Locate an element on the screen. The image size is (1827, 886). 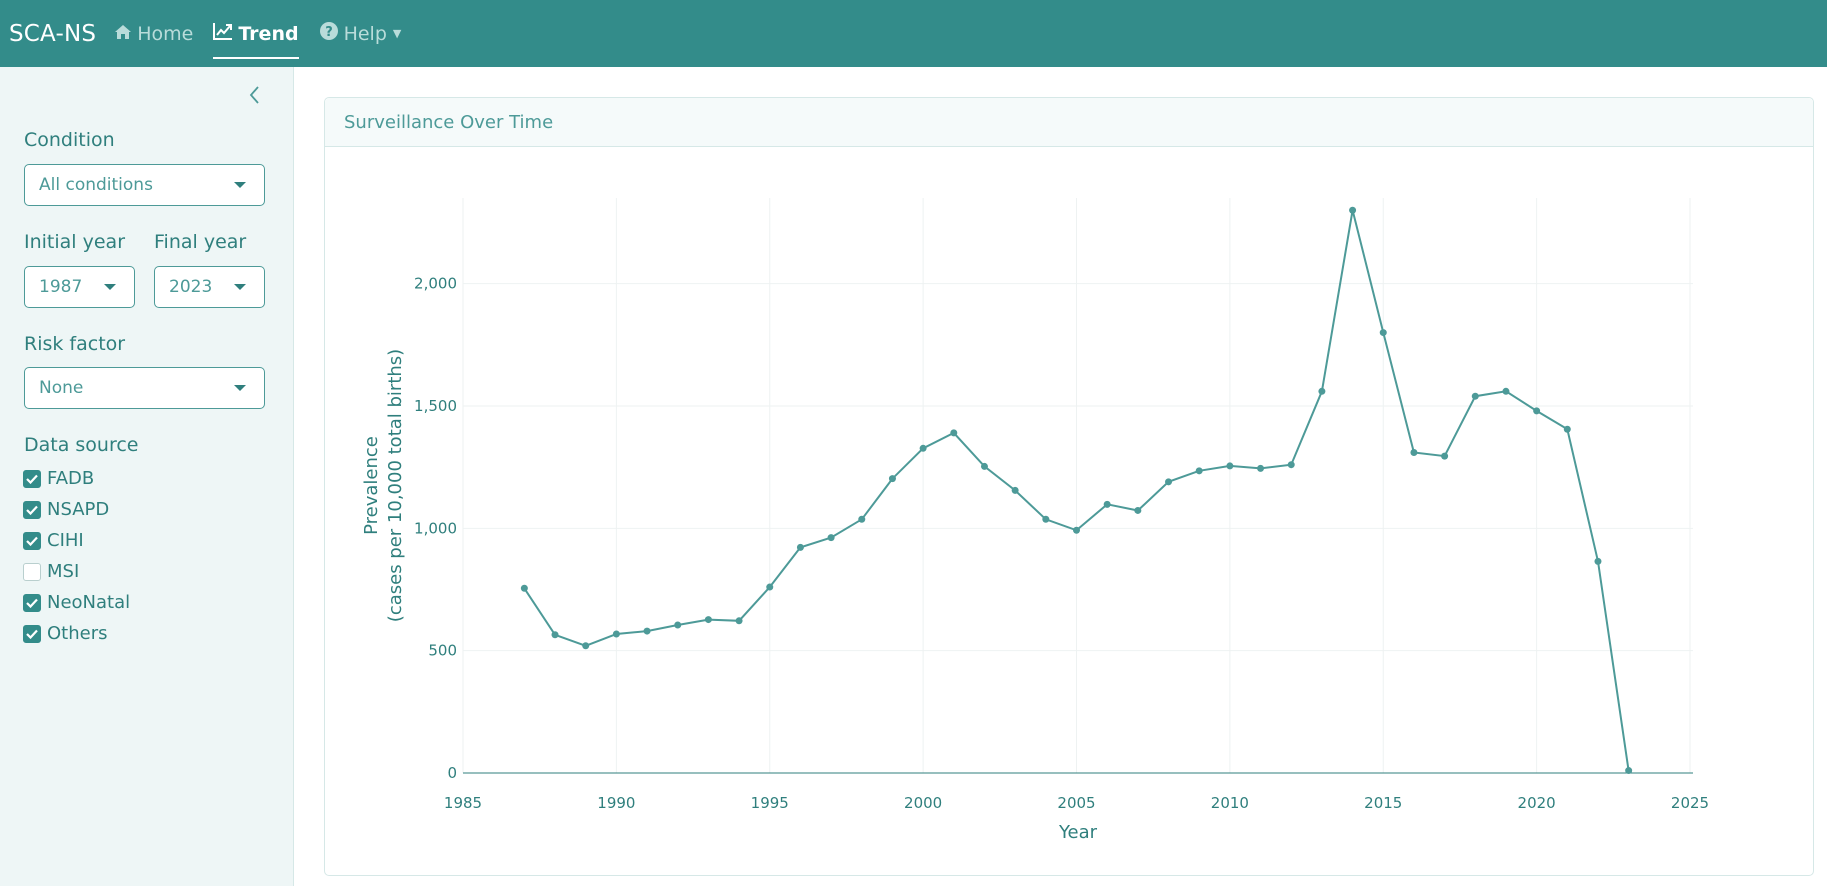
x-tick-label: 2010 is located at coordinates (1230, 803).